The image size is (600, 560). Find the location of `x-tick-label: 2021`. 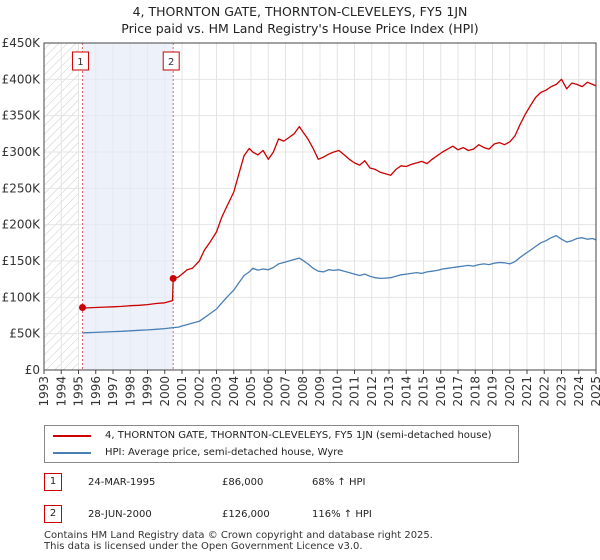

x-tick-label: 2021 is located at coordinates (527, 391).